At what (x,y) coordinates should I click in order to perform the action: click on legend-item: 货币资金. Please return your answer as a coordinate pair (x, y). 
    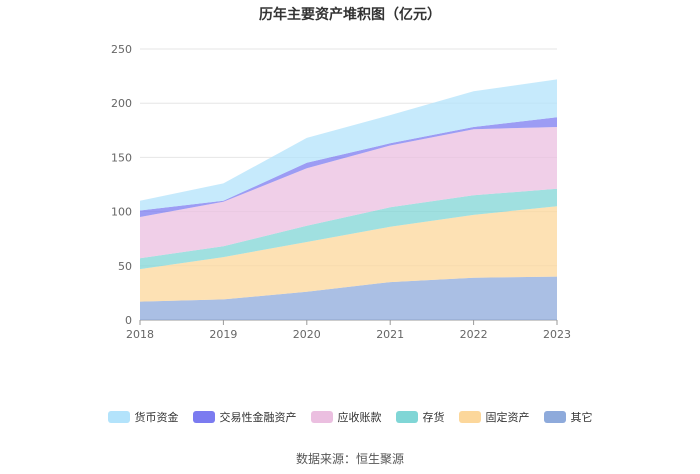
    Looking at the image, I should click on (143, 417).